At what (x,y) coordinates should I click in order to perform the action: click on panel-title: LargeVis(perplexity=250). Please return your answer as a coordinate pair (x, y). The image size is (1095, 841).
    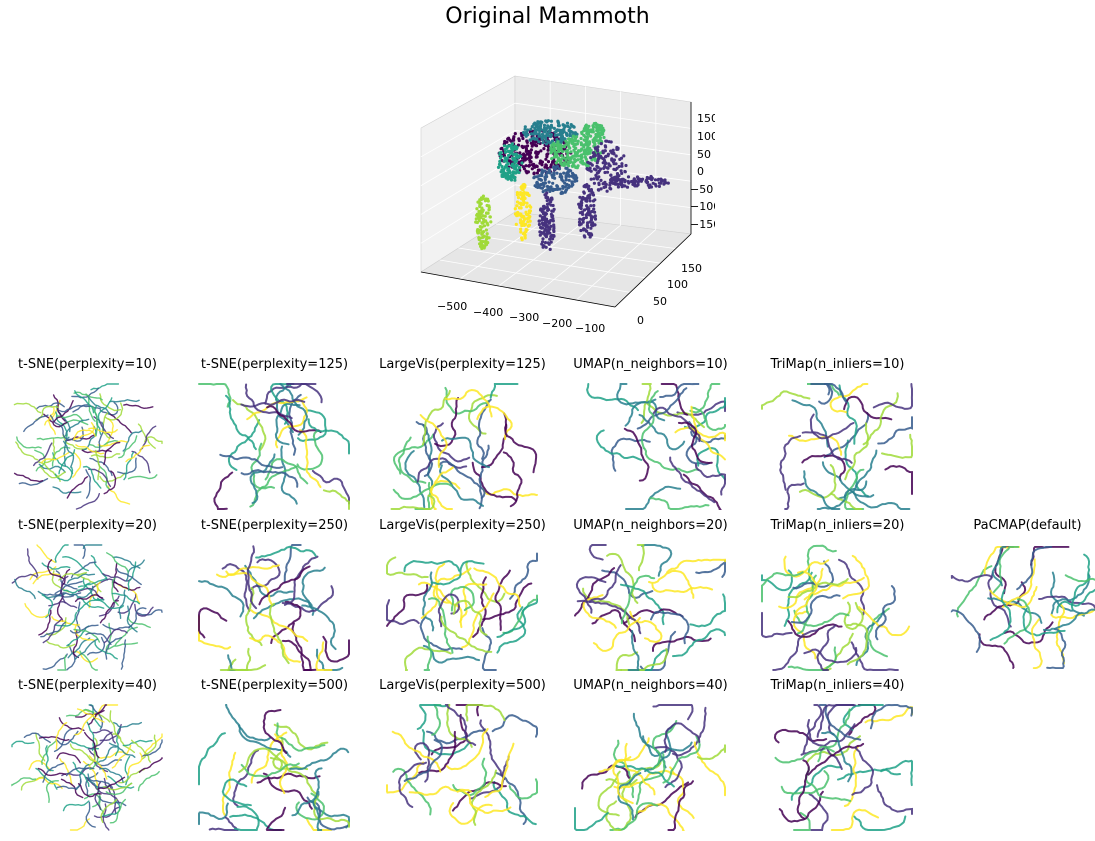
    Looking at the image, I should click on (462, 525).